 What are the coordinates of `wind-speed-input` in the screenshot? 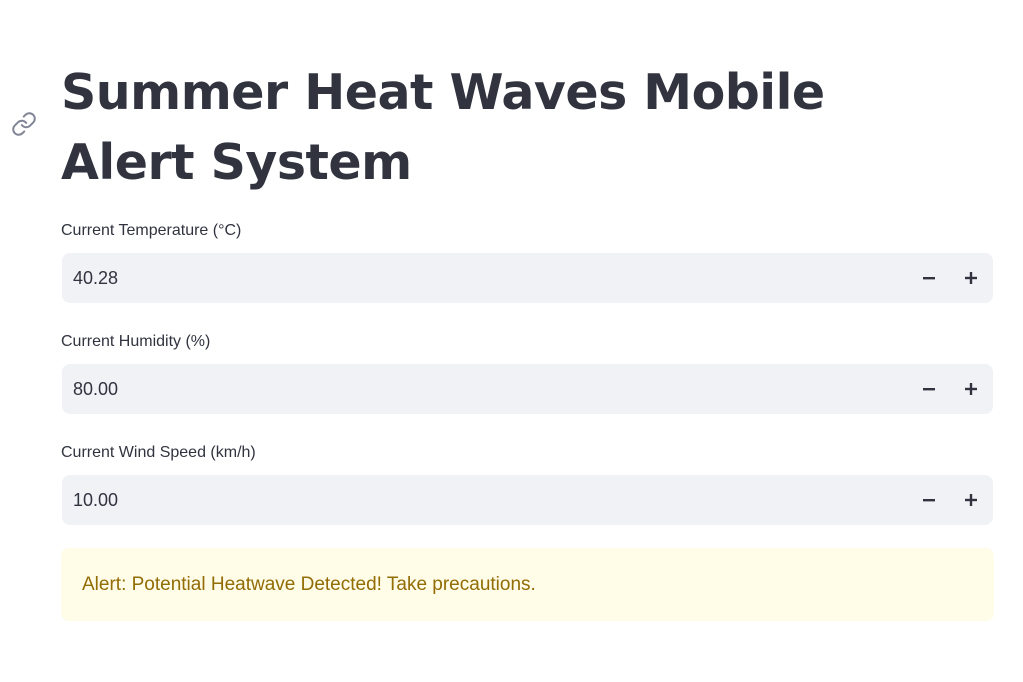 It's located at (485, 500).